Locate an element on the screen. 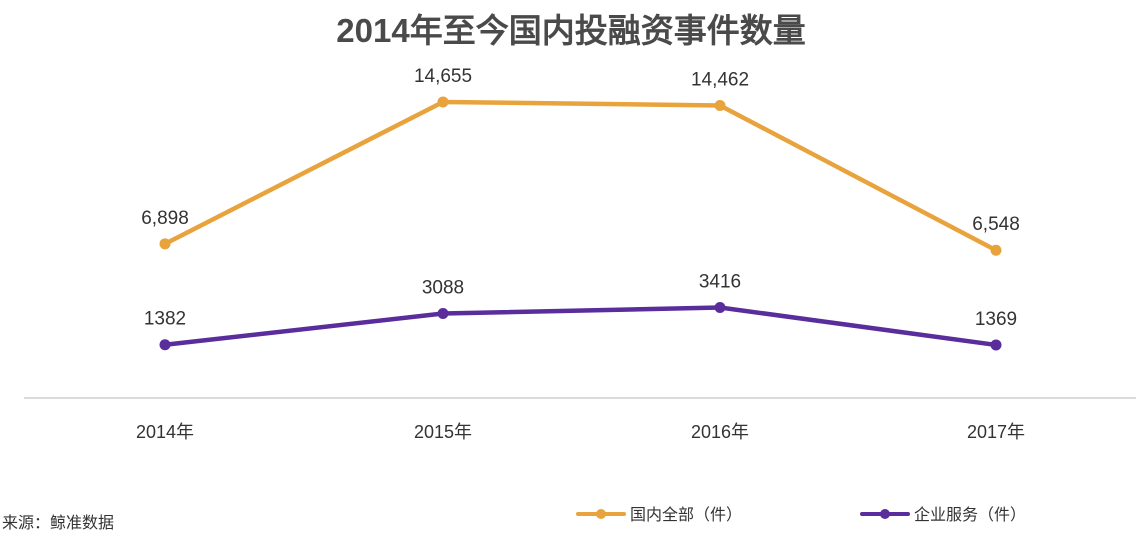  data-label-1-0: 1382 is located at coordinates (165, 319).